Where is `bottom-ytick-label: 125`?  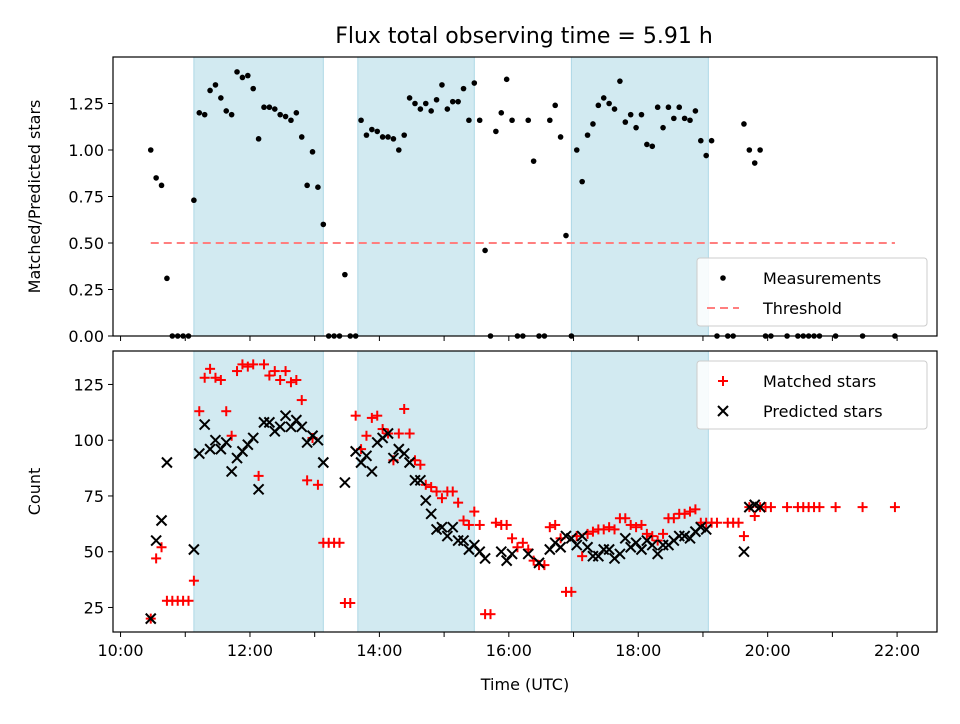
bottom-ytick-label: 125 is located at coordinates (88, 384).